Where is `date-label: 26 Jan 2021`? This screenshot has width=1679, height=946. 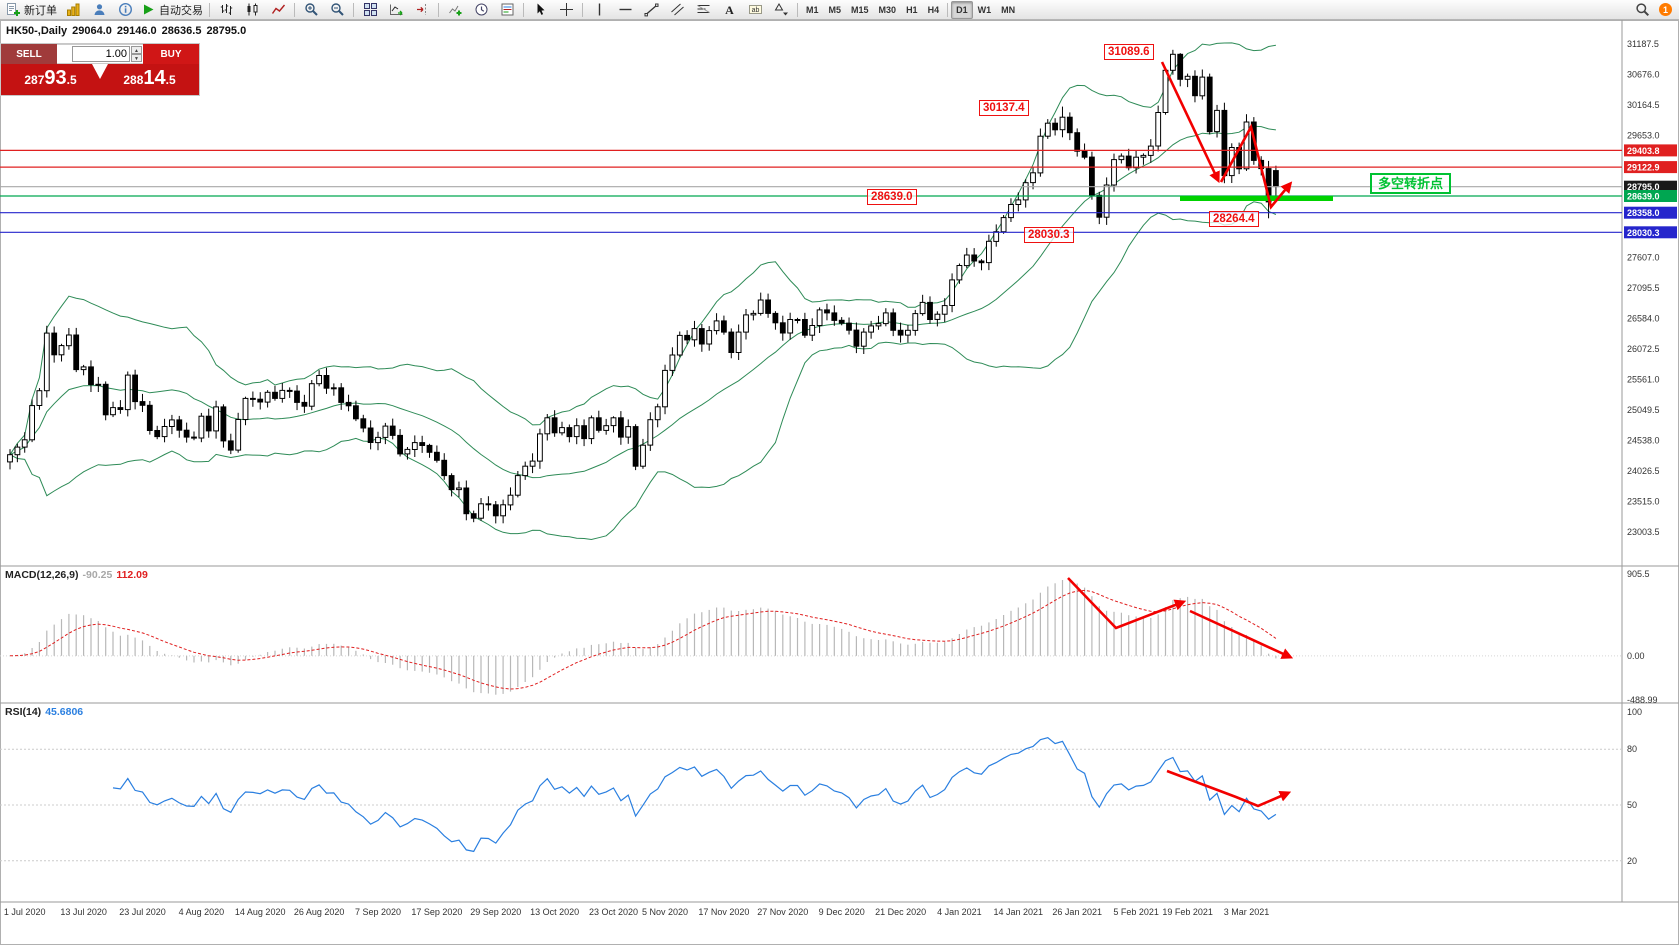
date-label: 26 Jan 2021 is located at coordinates (1077, 912).